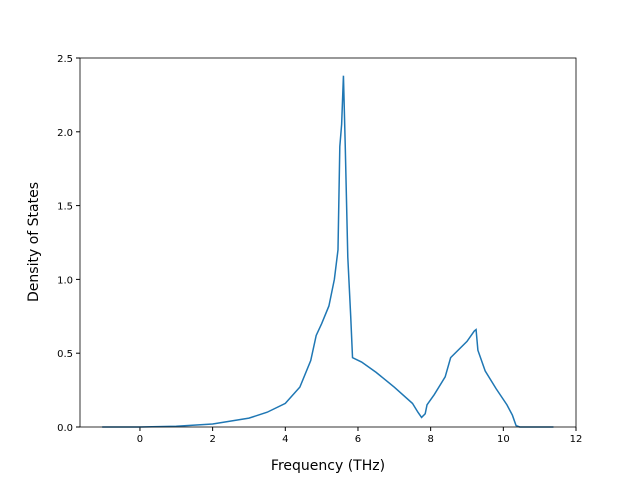 The height and width of the screenshot is (480, 640). I want to click on x-tick-label: 6, so click(358, 439).